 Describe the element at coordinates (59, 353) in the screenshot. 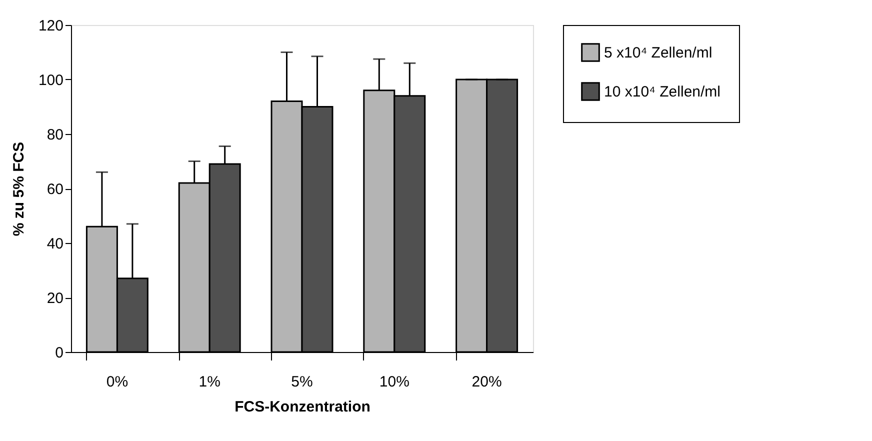

I see `y-tick-label: 0` at that location.